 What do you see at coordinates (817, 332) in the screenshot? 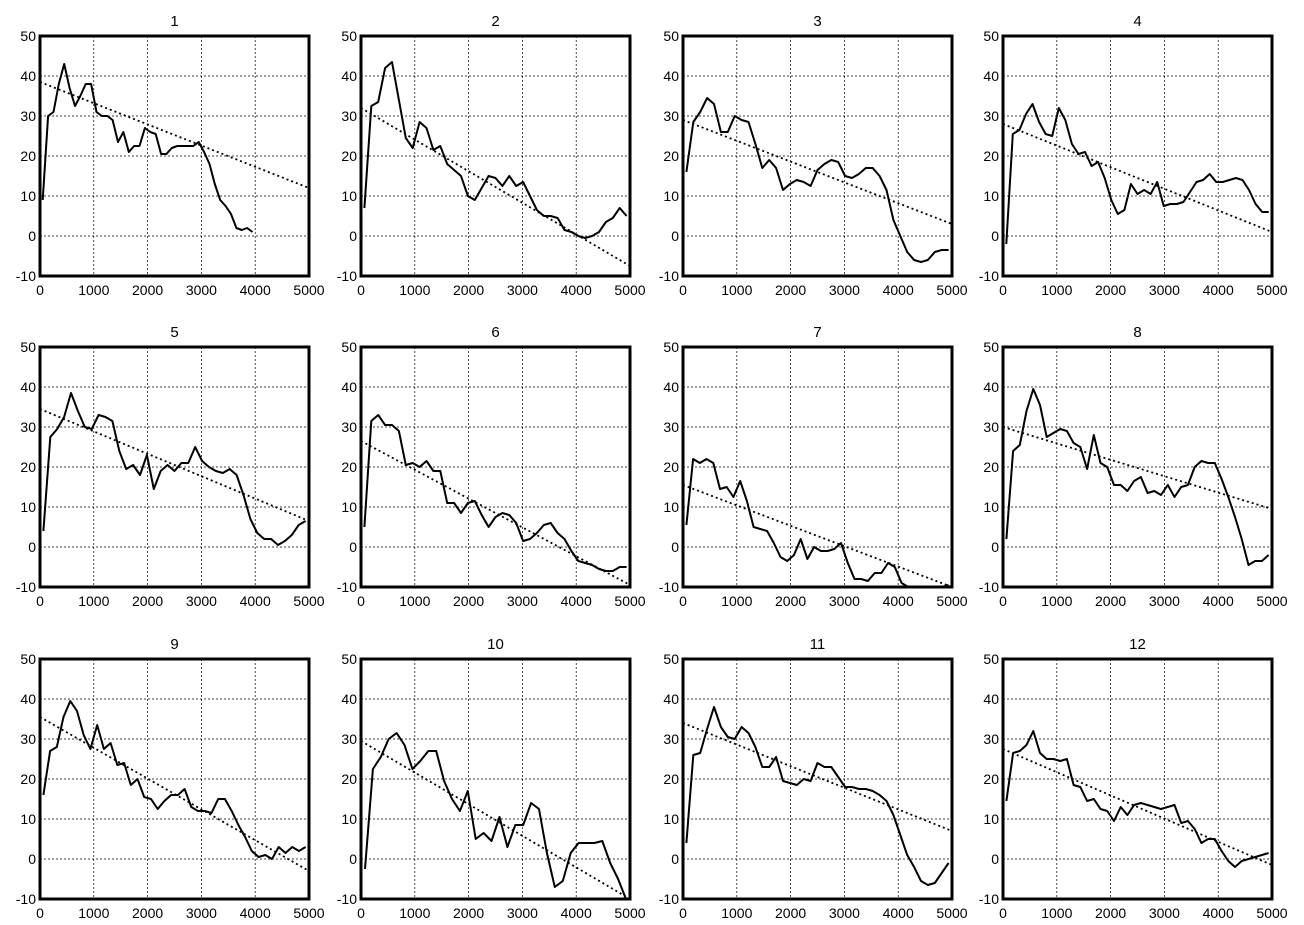
I see `panel-title: 7` at bounding box center [817, 332].